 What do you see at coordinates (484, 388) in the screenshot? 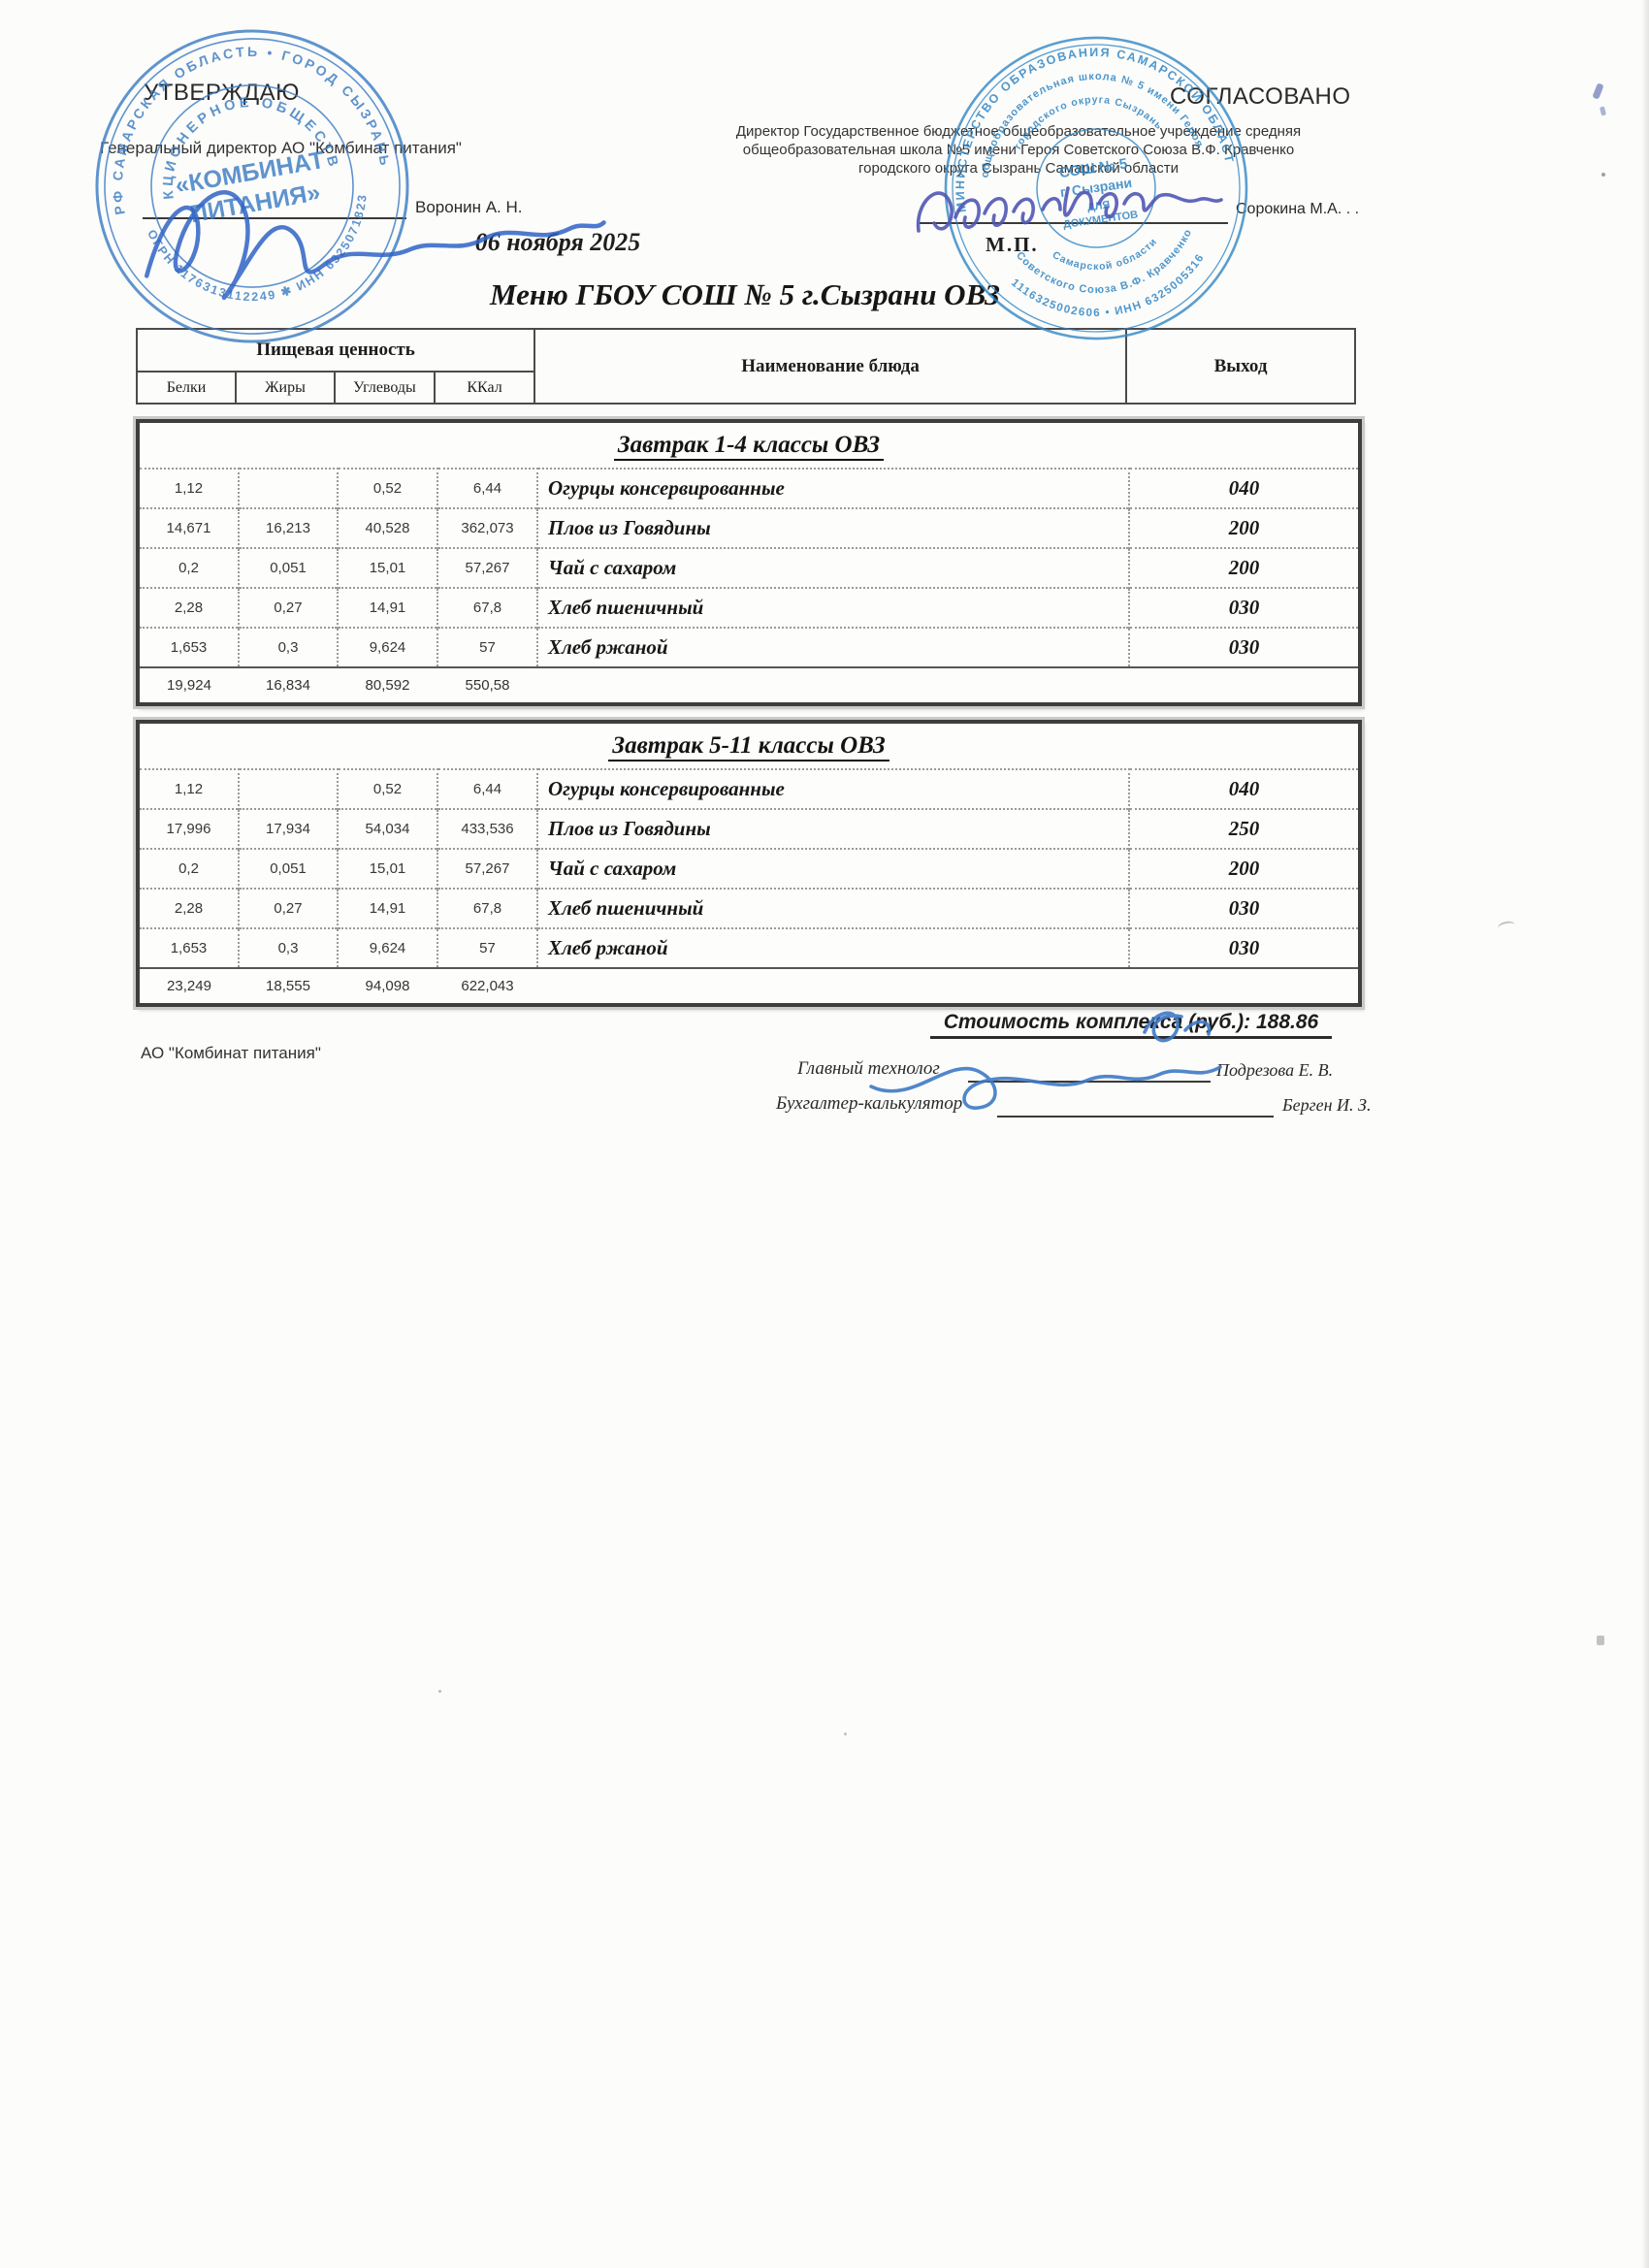
I see `col-header-kcal: ККал` at bounding box center [484, 388].